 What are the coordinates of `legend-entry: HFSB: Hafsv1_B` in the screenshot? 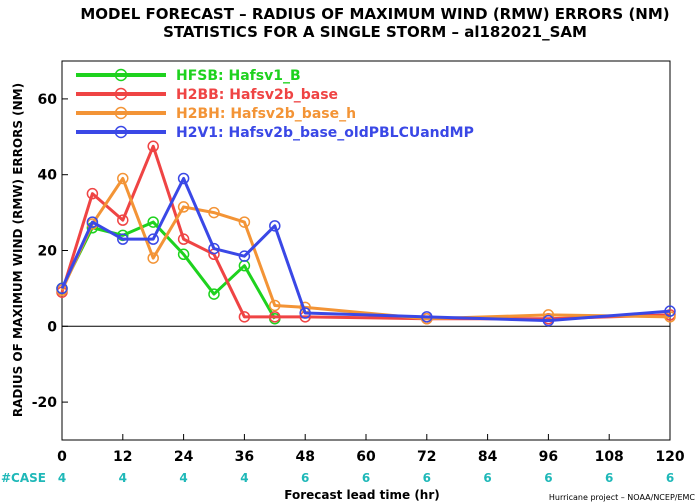 It's located at (238, 76).